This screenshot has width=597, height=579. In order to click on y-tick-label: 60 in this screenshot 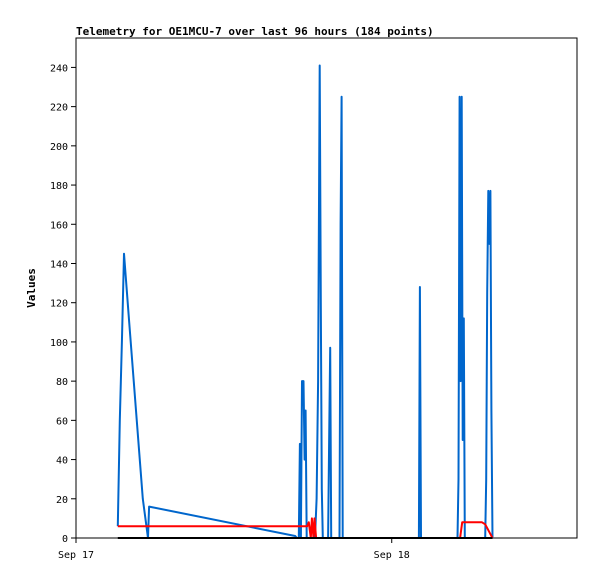, I will do `click(62, 421)`.